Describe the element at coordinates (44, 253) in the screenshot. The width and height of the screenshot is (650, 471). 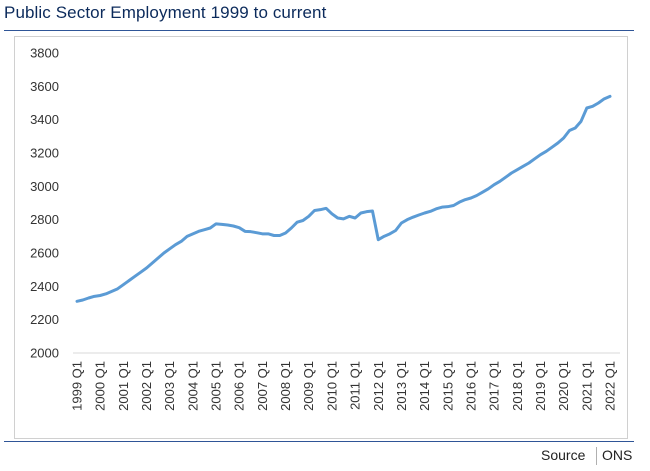
I see `y-tick-label: 2600` at that location.